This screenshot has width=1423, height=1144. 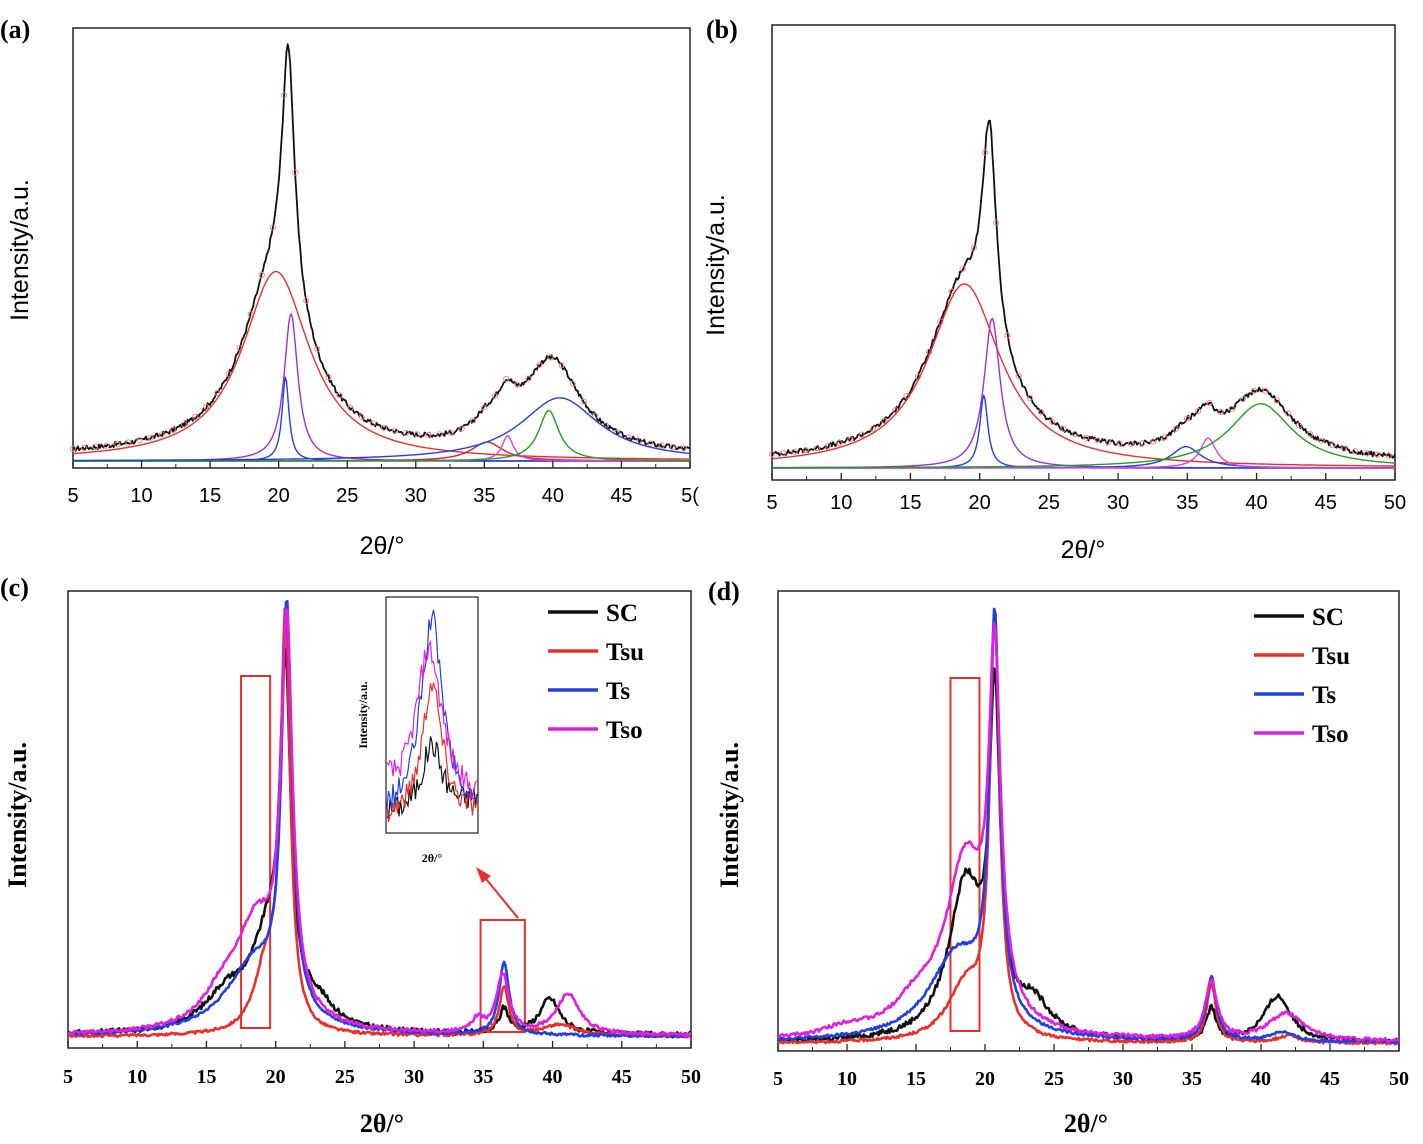 What do you see at coordinates (1395, 503) in the screenshot?
I see `x-tick-label-b: 50` at bounding box center [1395, 503].